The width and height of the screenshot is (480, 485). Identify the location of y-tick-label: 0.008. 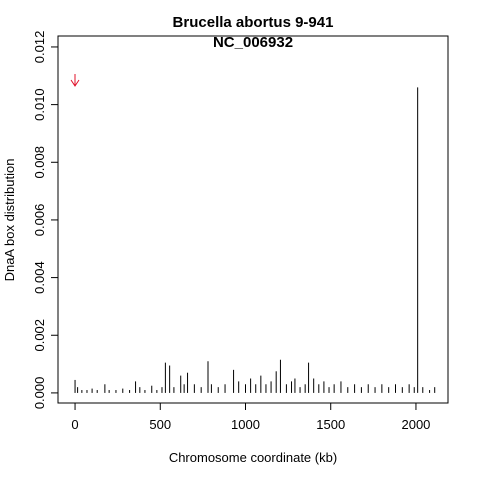
(39, 162).